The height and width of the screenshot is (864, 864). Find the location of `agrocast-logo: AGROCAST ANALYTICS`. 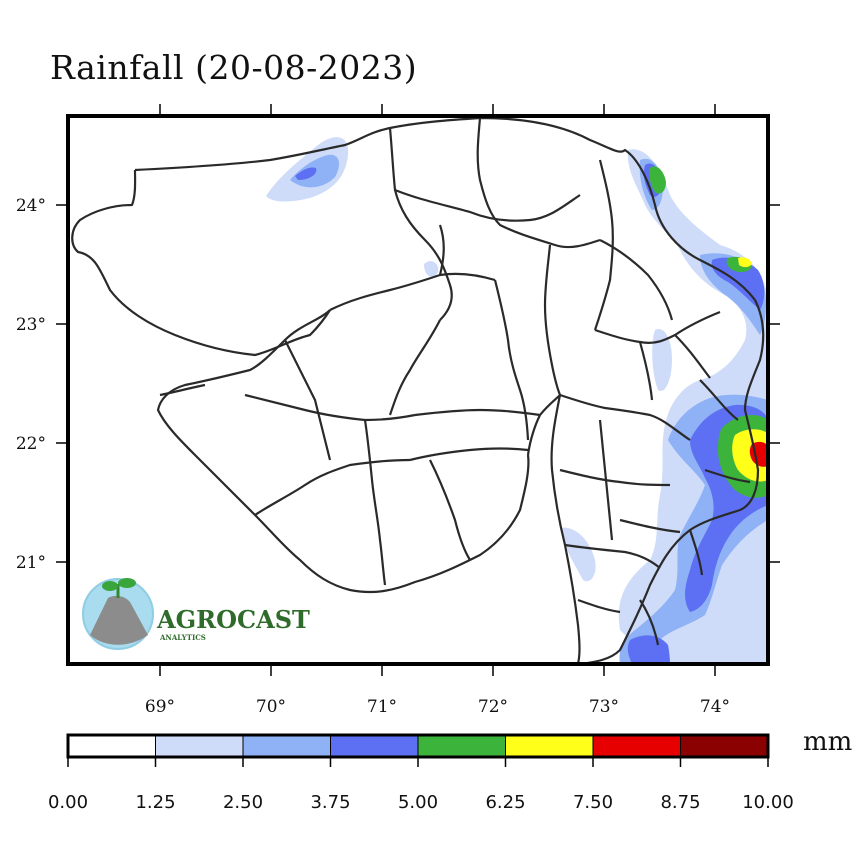

agrocast-logo: AGROCAST ANALYTICS is located at coordinates (196, 614).